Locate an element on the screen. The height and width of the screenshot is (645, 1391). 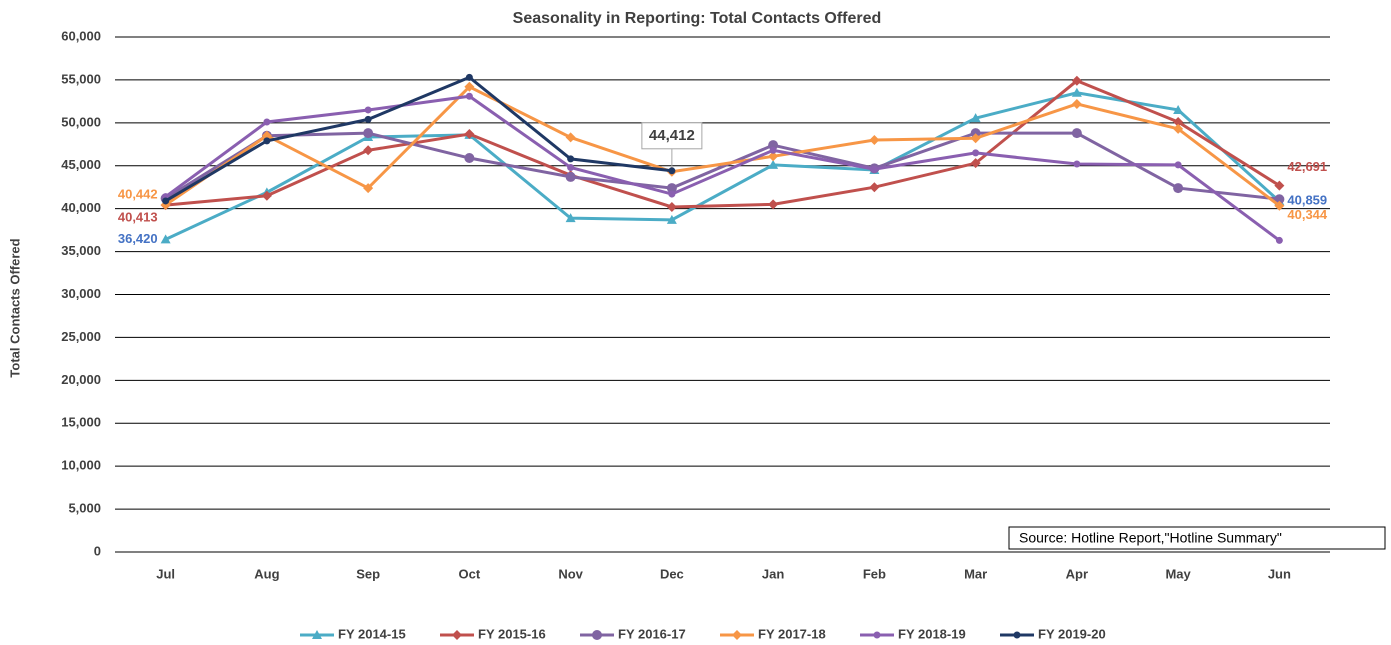
x-tick-label: Oct is located at coordinates (470, 573).